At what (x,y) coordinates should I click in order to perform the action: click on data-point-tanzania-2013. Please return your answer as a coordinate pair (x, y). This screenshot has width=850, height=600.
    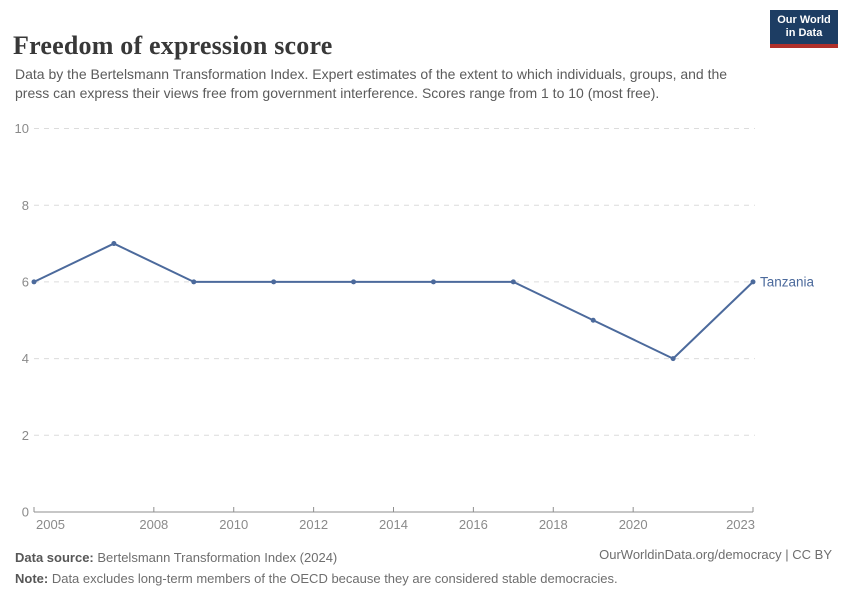
    Looking at the image, I should click on (354, 282).